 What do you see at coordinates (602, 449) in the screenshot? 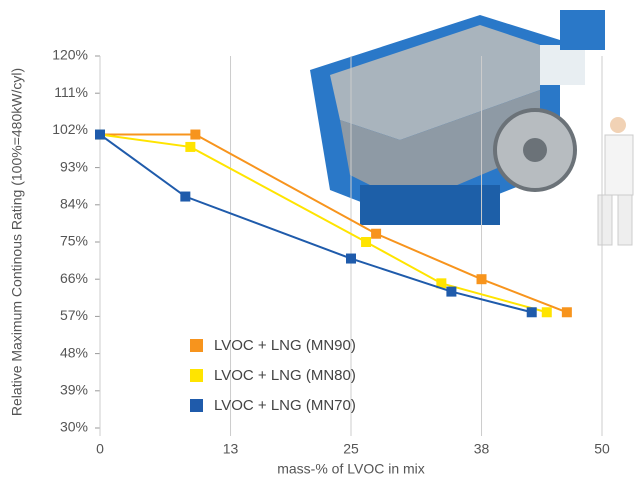
I see `x-tick-label: 50` at bounding box center [602, 449].